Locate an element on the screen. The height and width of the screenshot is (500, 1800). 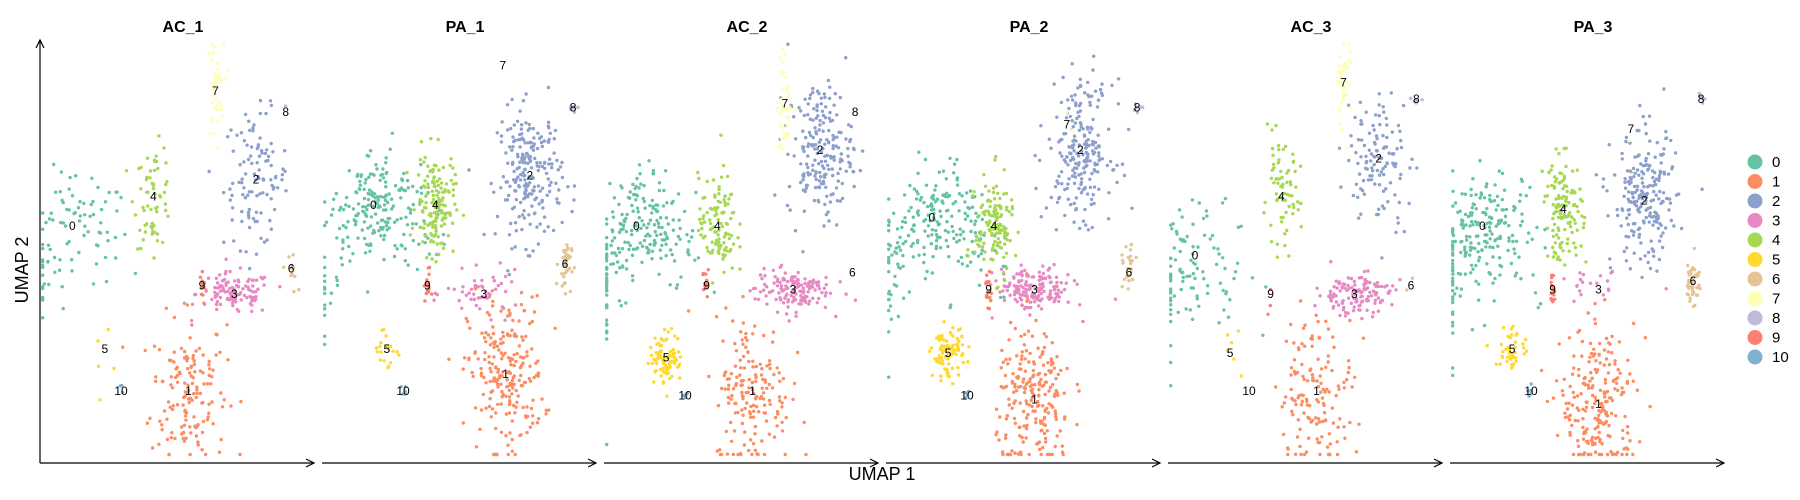
scatter-points is located at coordinates (1579, 272).